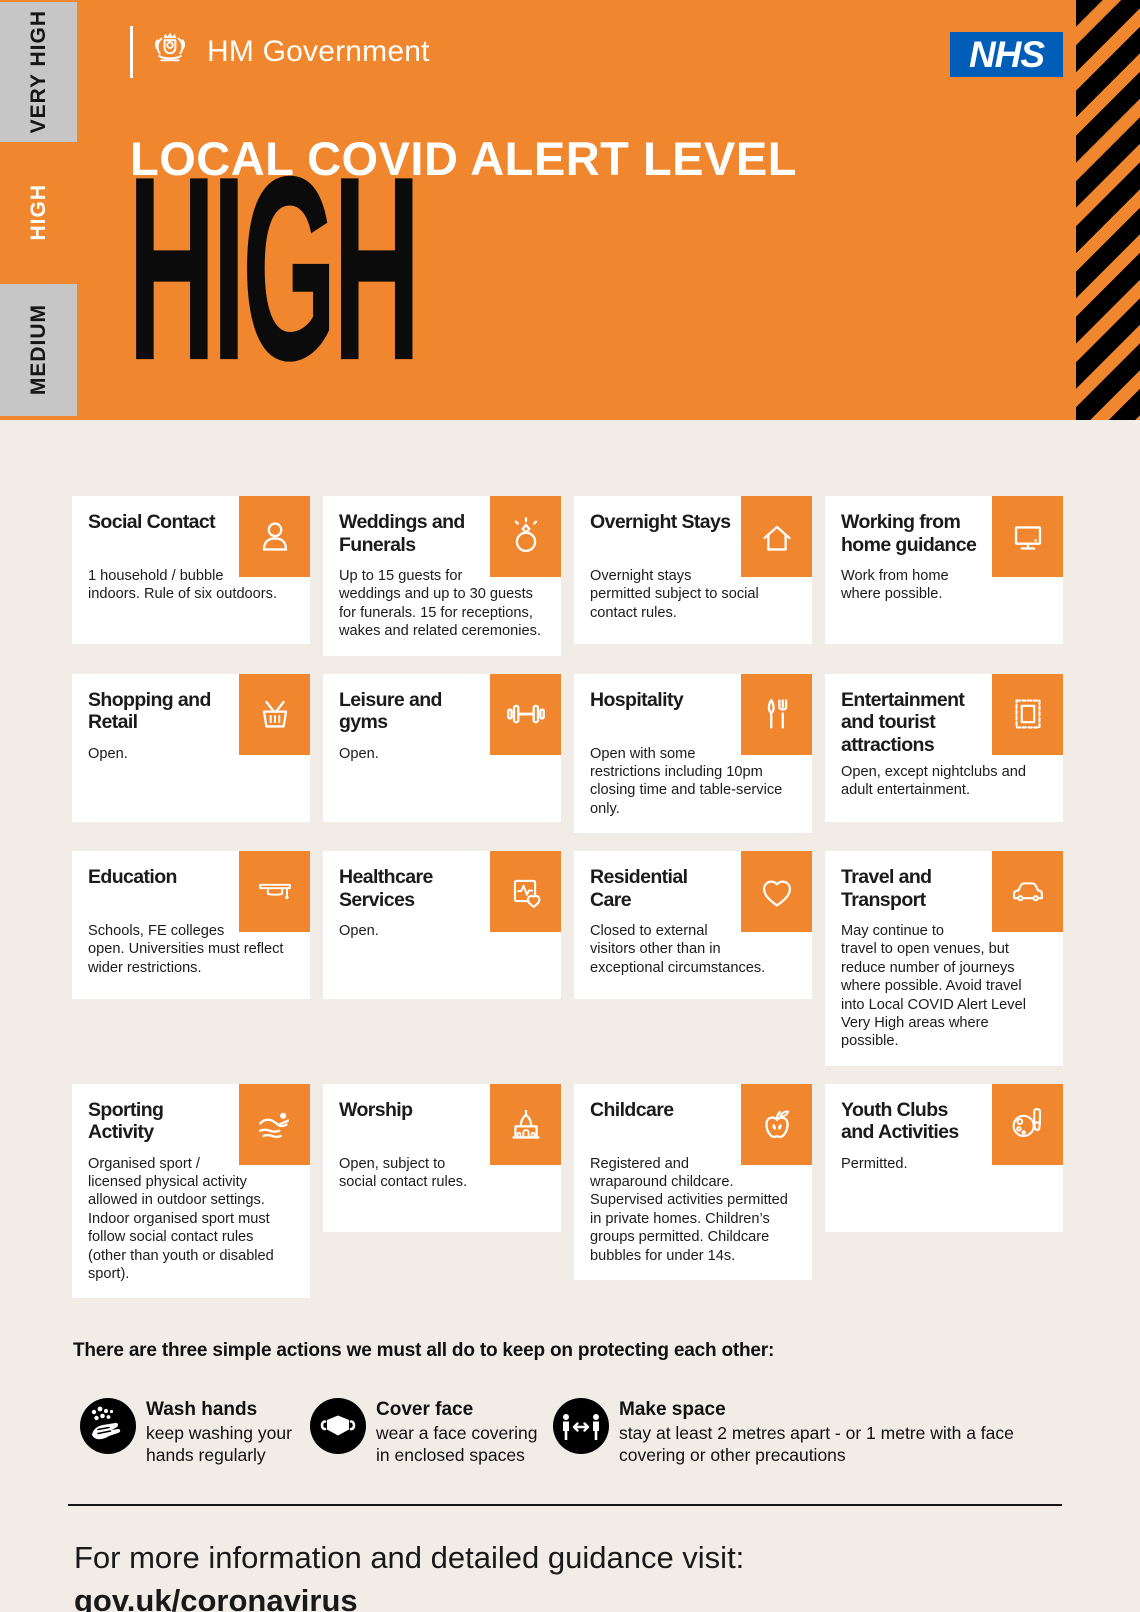 The image size is (1140, 1612). I want to click on paint-palette-icon, so click(1027, 1124).